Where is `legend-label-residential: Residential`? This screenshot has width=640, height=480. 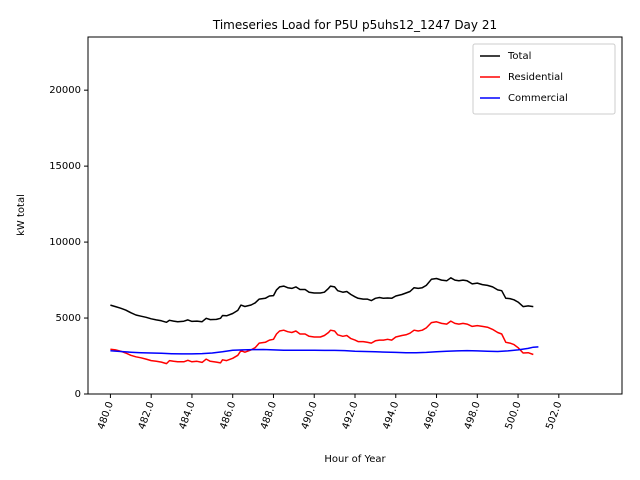 legend-label-residential: Residential is located at coordinates (535, 77).